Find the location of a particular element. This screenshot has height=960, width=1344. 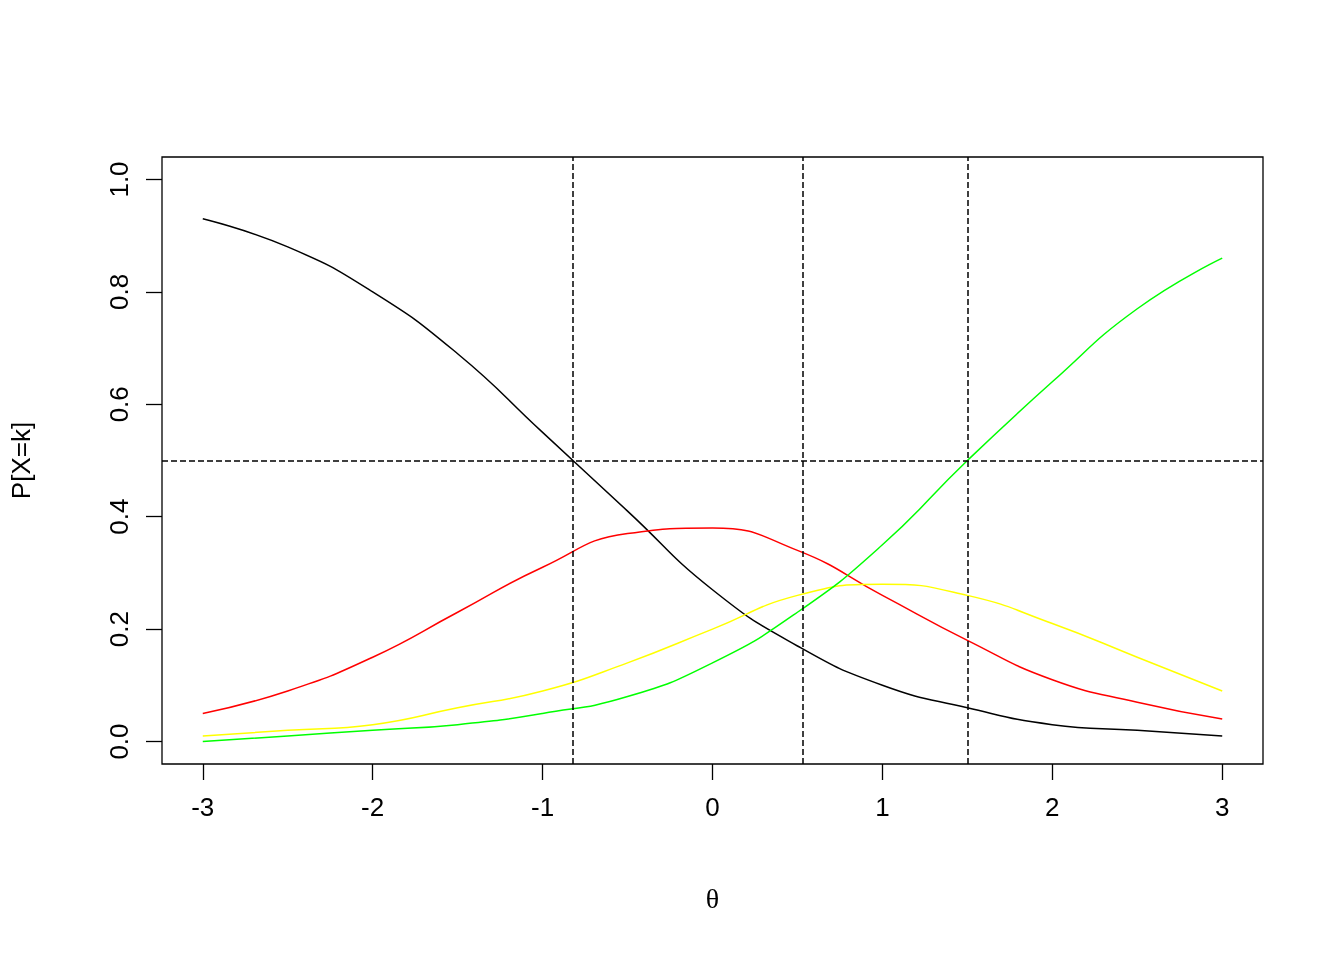

y-tick-label: 0.6 is located at coordinates (119, 404).